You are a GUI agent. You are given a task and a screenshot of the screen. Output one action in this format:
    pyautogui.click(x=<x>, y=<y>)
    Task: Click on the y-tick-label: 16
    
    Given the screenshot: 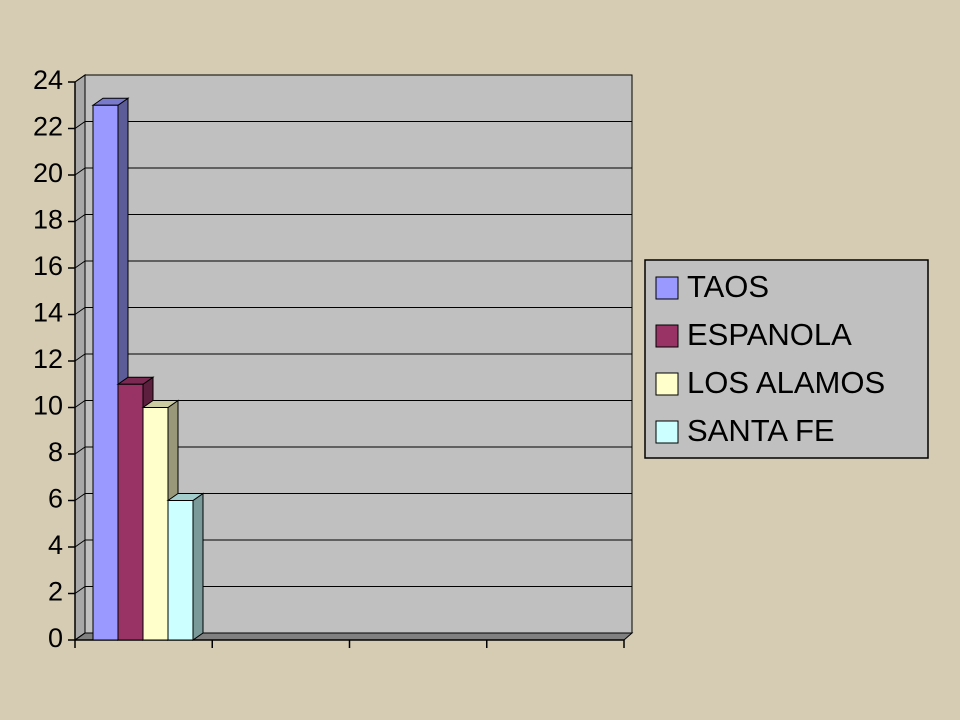 What is the action you would take?
    pyautogui.click(x=48, y=266)
    